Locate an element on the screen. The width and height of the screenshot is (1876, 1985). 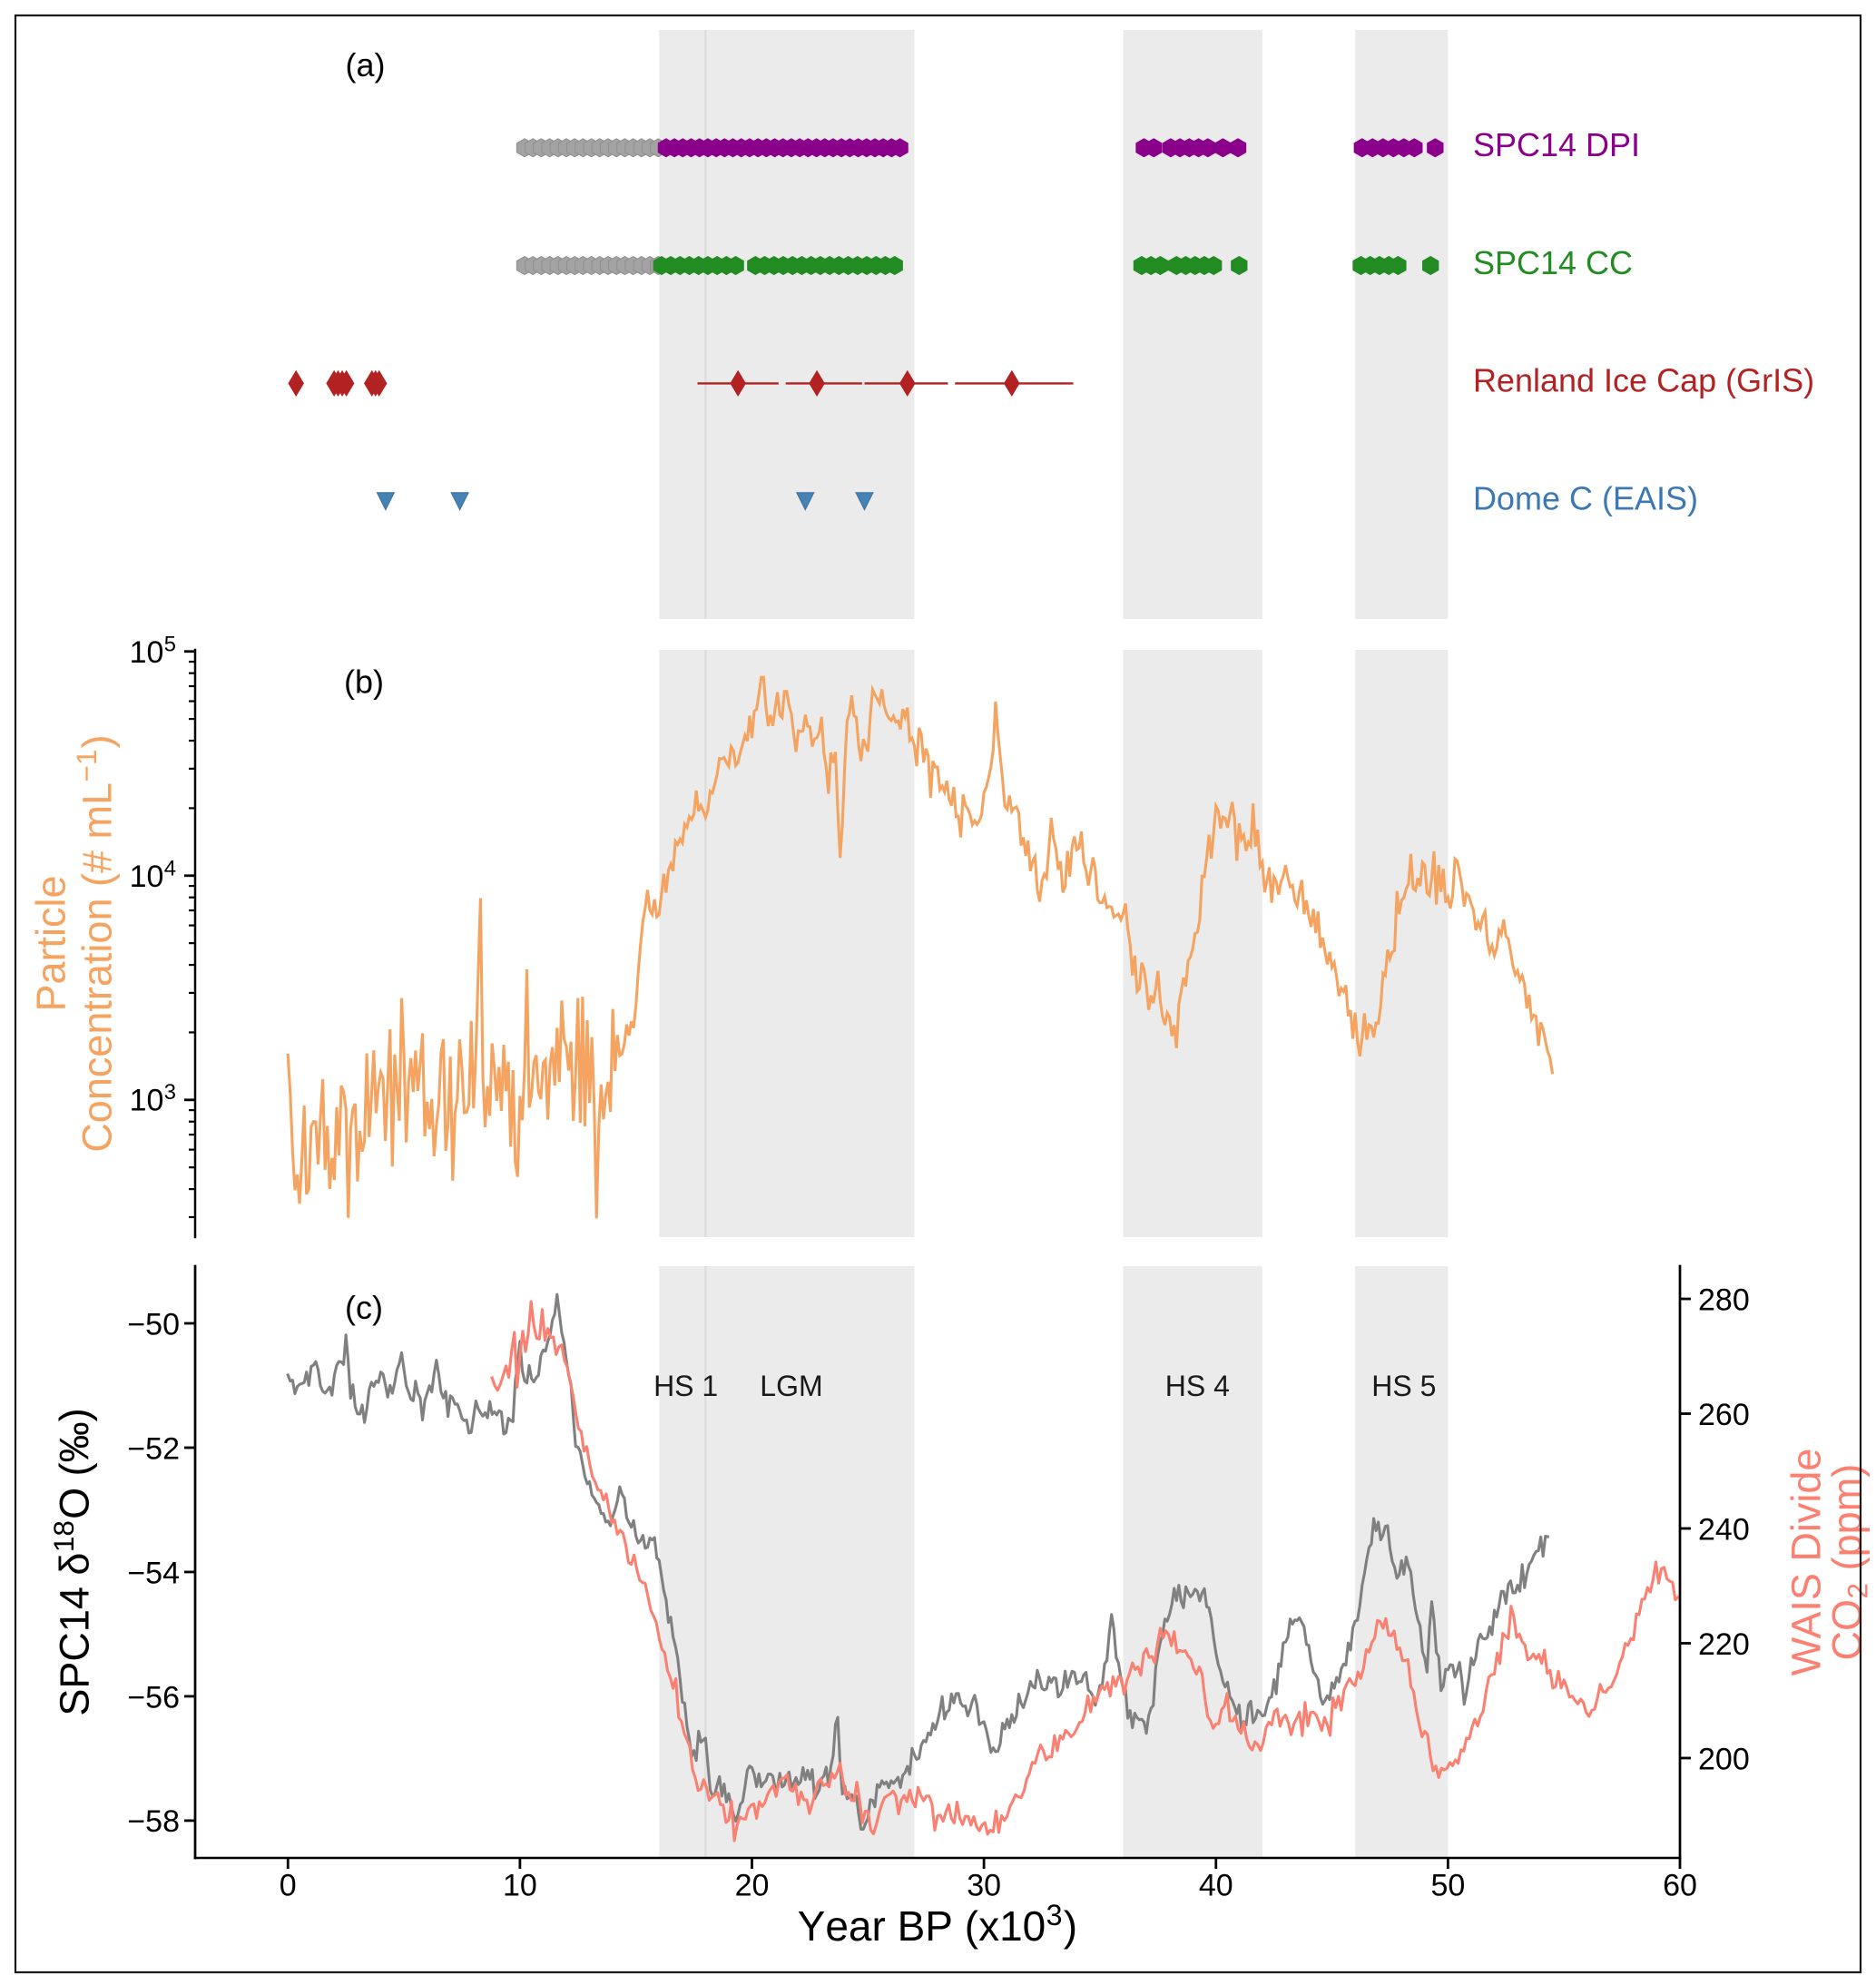
svg-text: 220 is located at coordinates (1724, 1644).